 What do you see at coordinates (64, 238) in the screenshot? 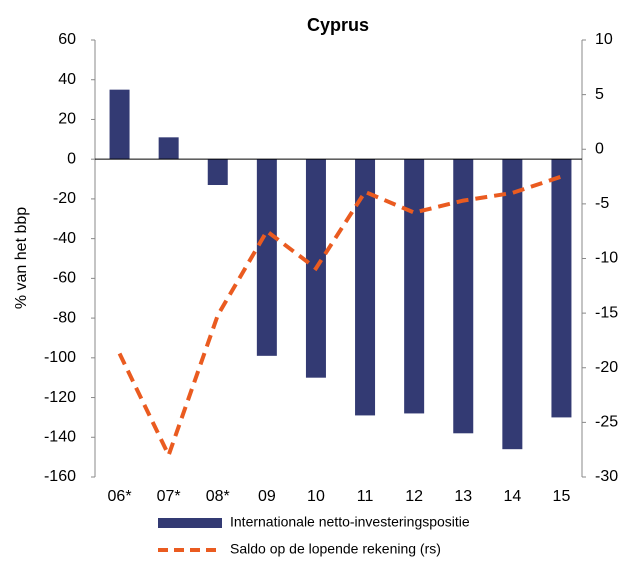
I see `y-tick-label: -40` at bounding box center [64, 238].